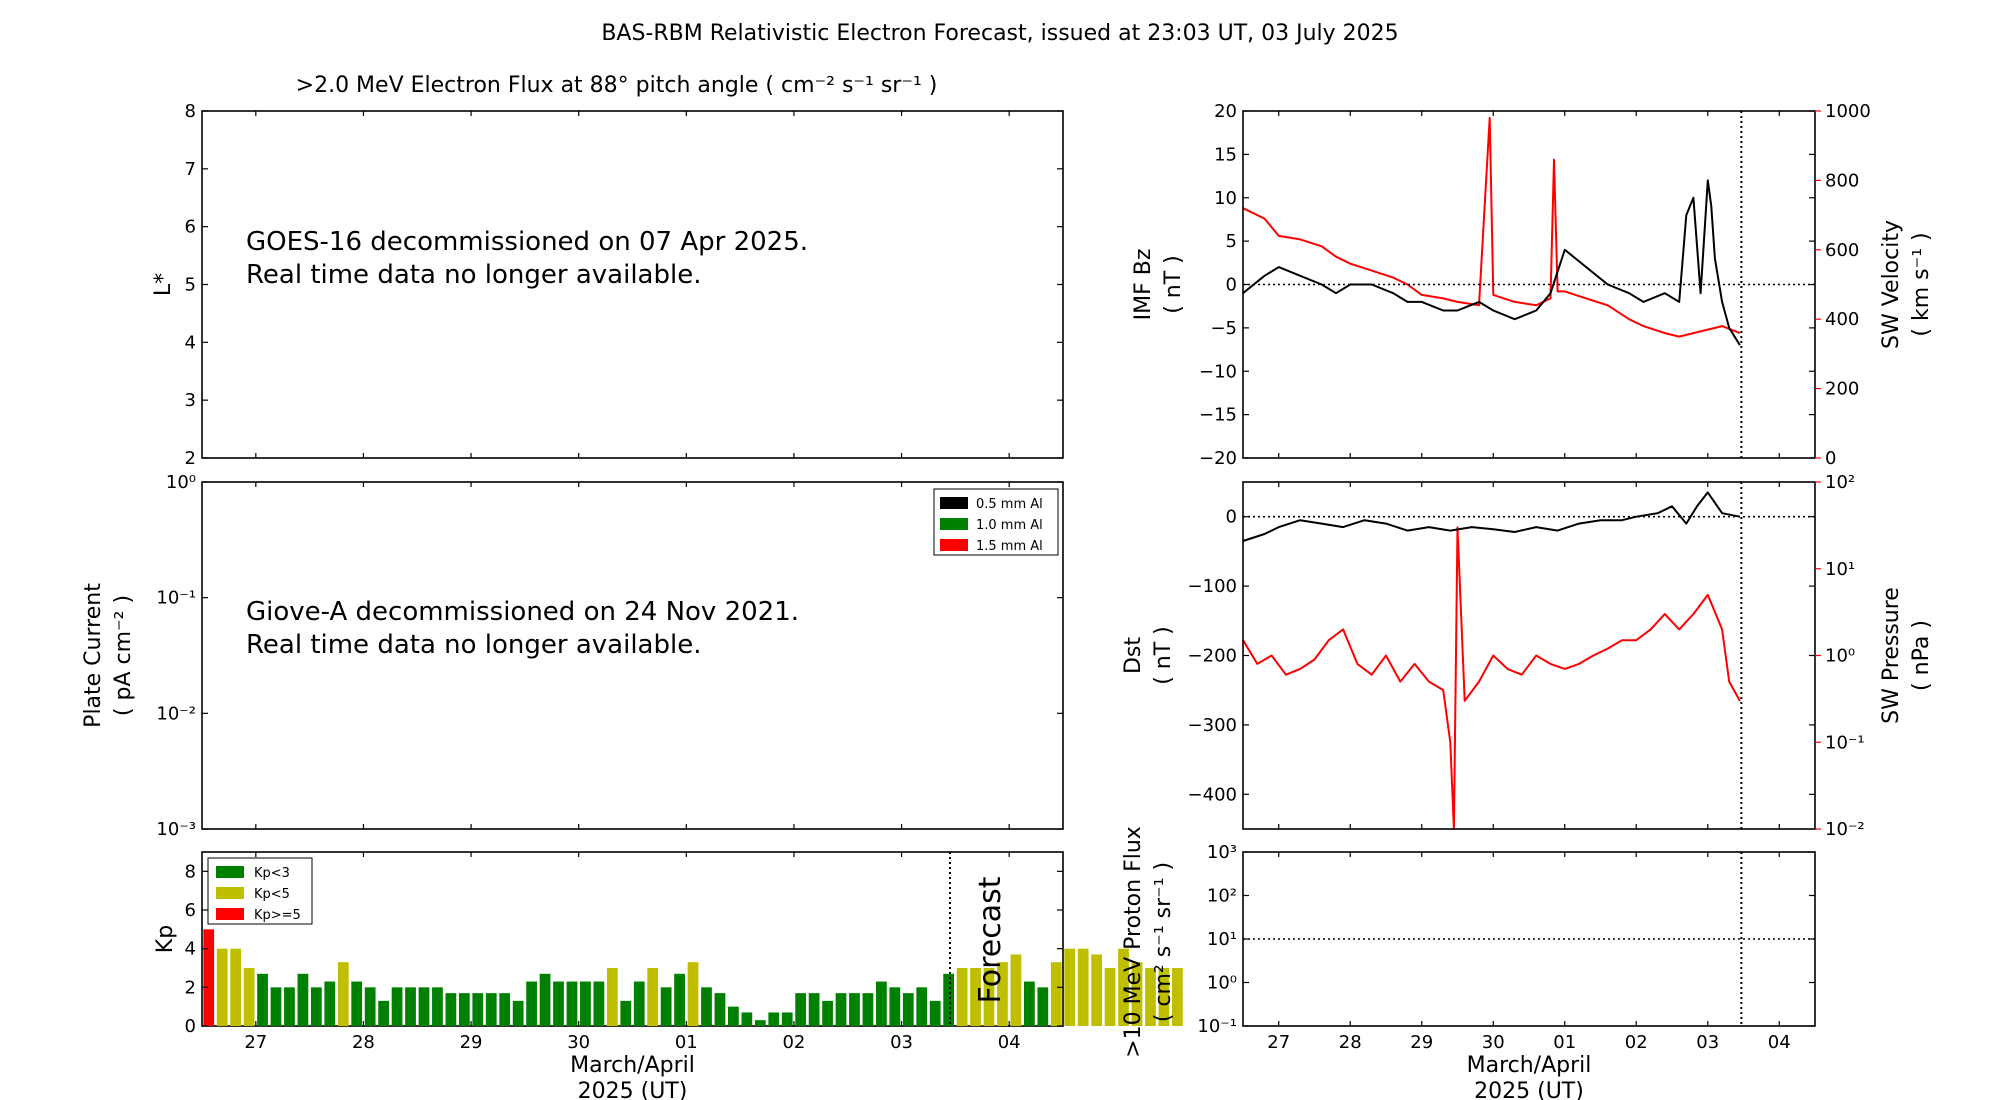 The height and width of the screenshot is (1100, 2000). Describe the element at coordinates (1223, 328) in the screenshot. I see `y-tick-label: −5` at that location.